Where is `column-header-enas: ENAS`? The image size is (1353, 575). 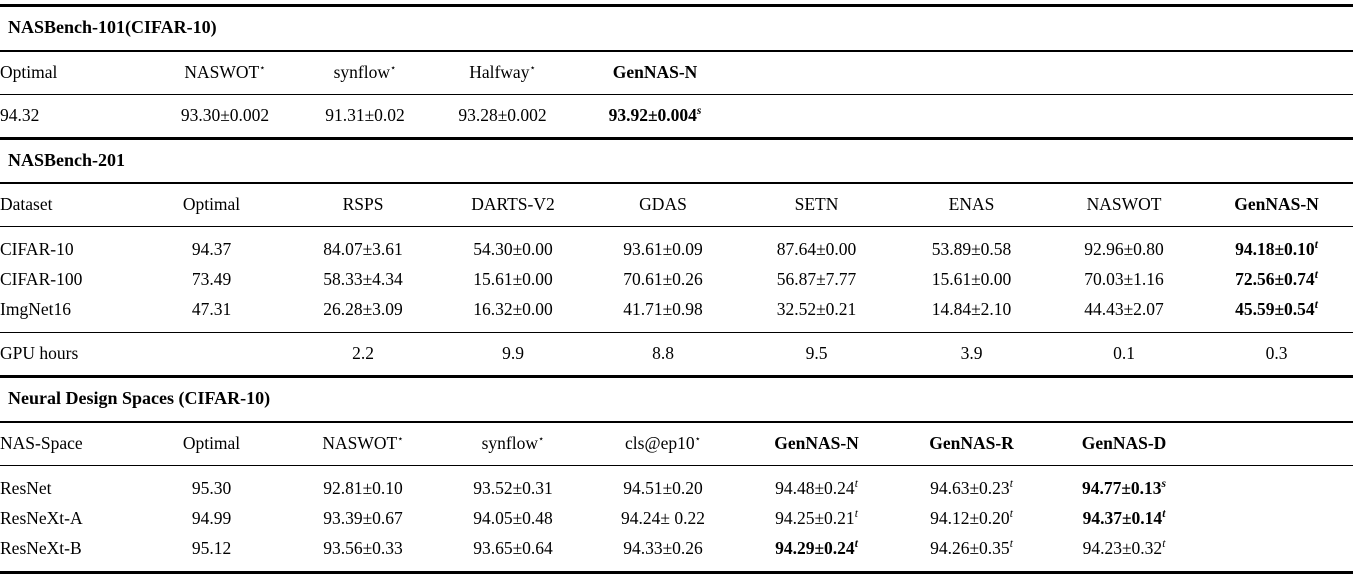 column-header-enas: ENAS is located at coordinates (971, 206).